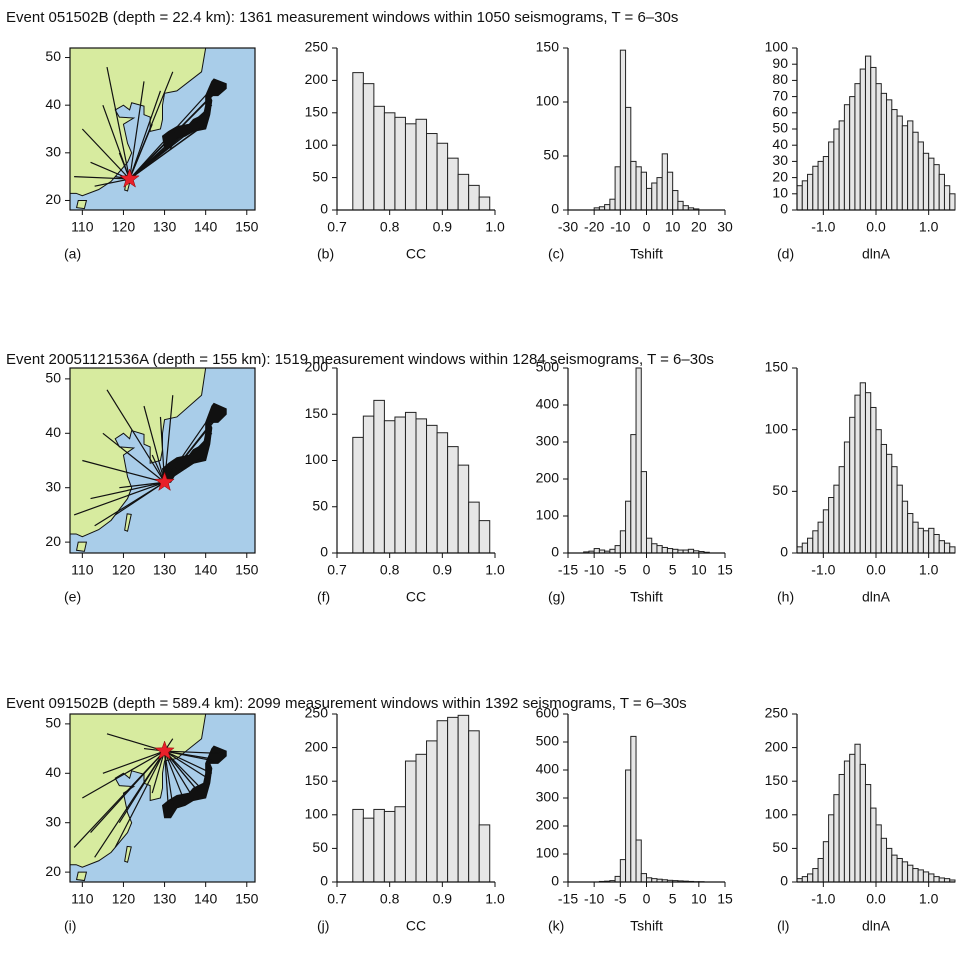 This screenshot has height=961, width=964. I want to click on x-tick-label: -30, so click(568, 227).